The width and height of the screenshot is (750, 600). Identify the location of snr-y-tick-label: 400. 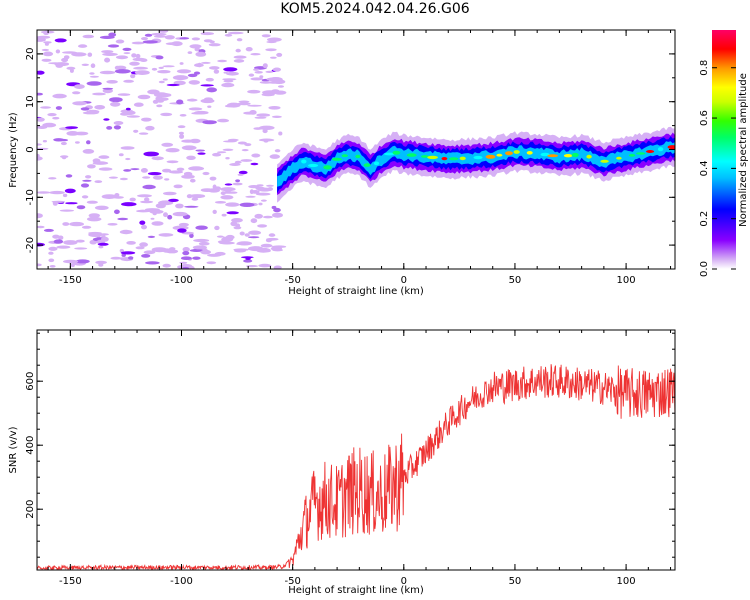
(30, 445).